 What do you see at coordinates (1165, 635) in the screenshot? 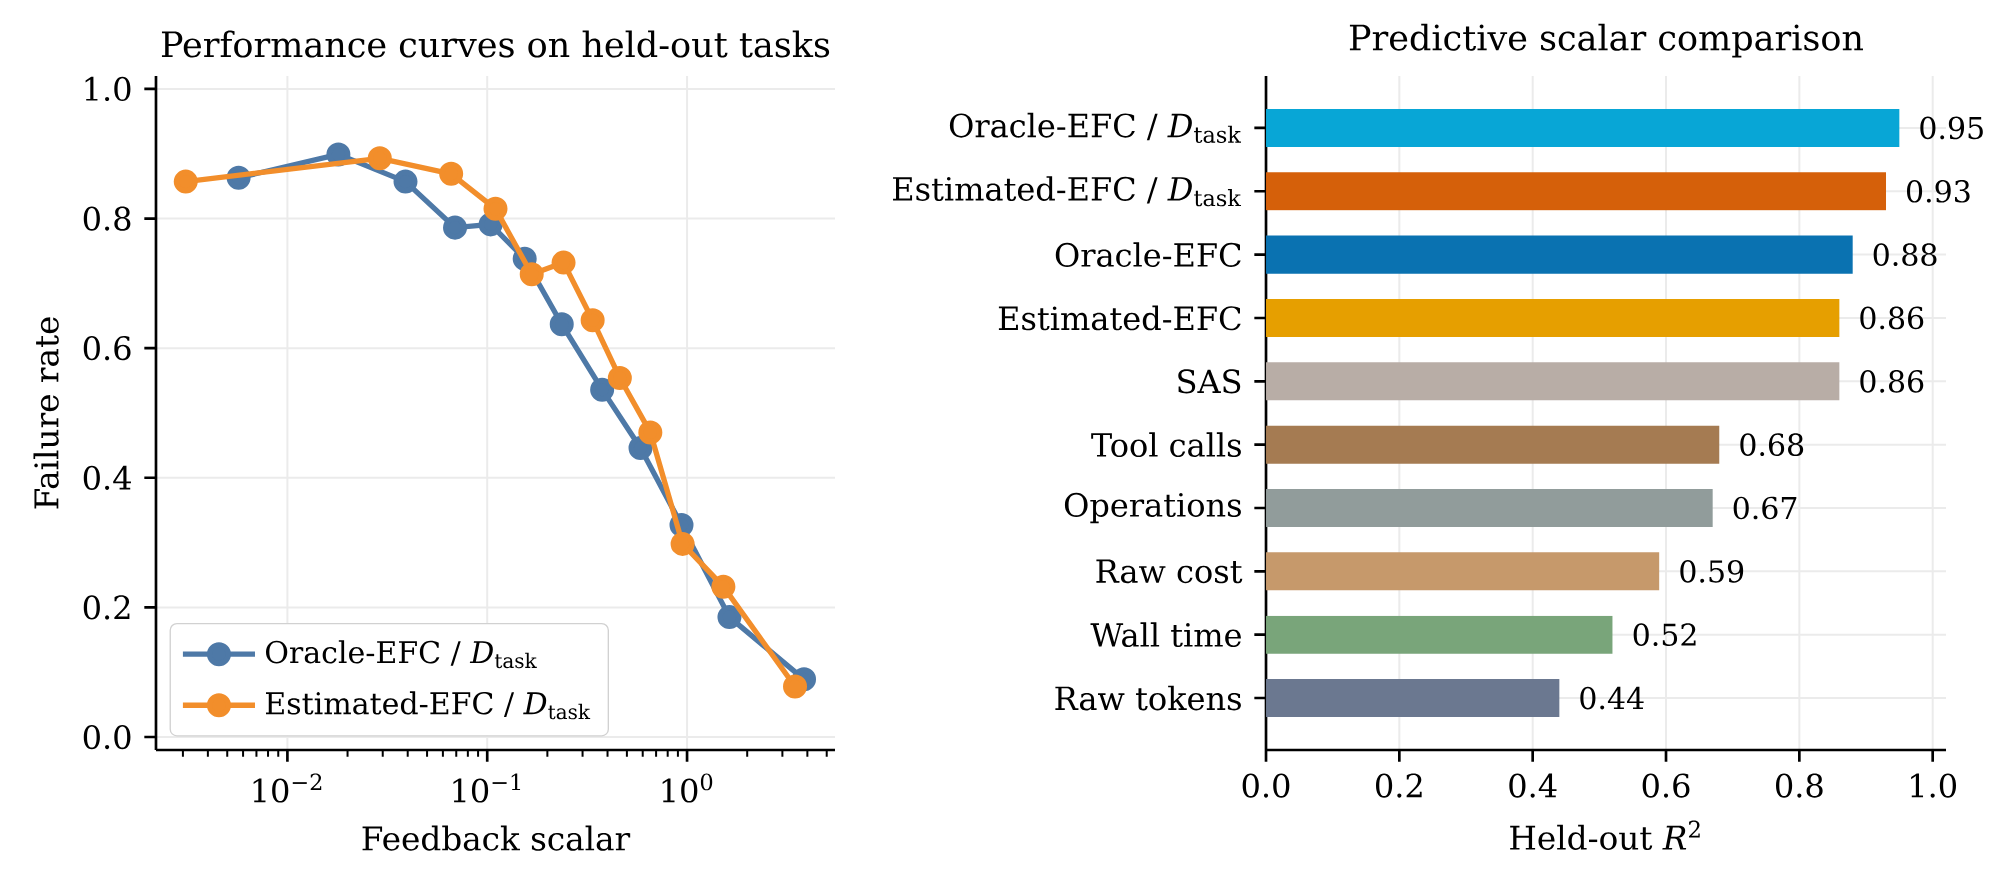
I see `y-tick-label: Wall time` at bounding box center [1165, 635].